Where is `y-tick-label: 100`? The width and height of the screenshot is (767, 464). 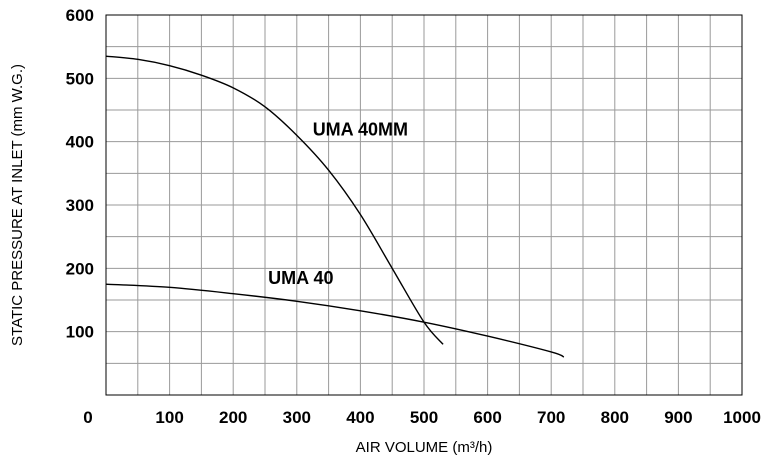
y-tick-label: 100 is located at coordinates (80, 332).